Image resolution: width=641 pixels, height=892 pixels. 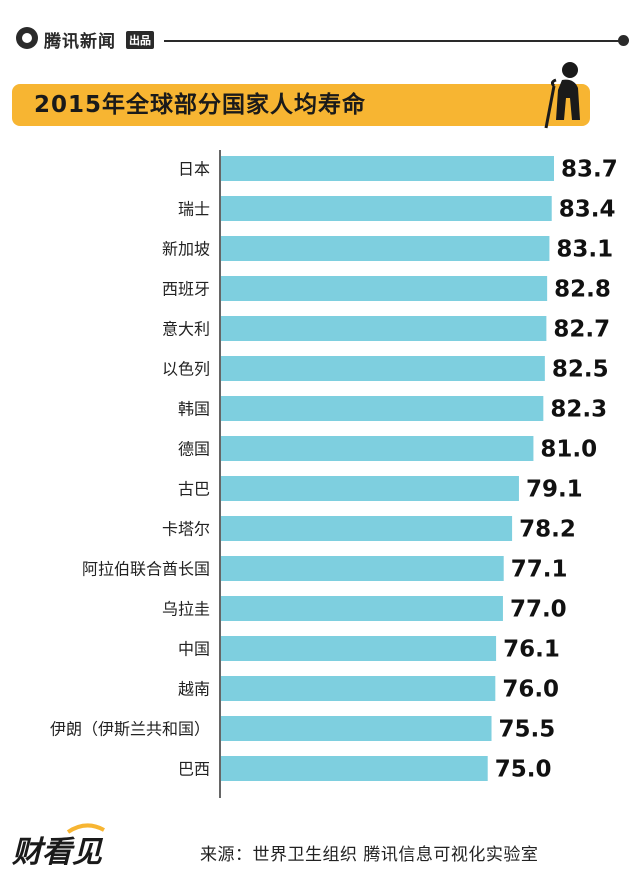 I want to click on category-label: 新加坡, so click(x=186, y=249).